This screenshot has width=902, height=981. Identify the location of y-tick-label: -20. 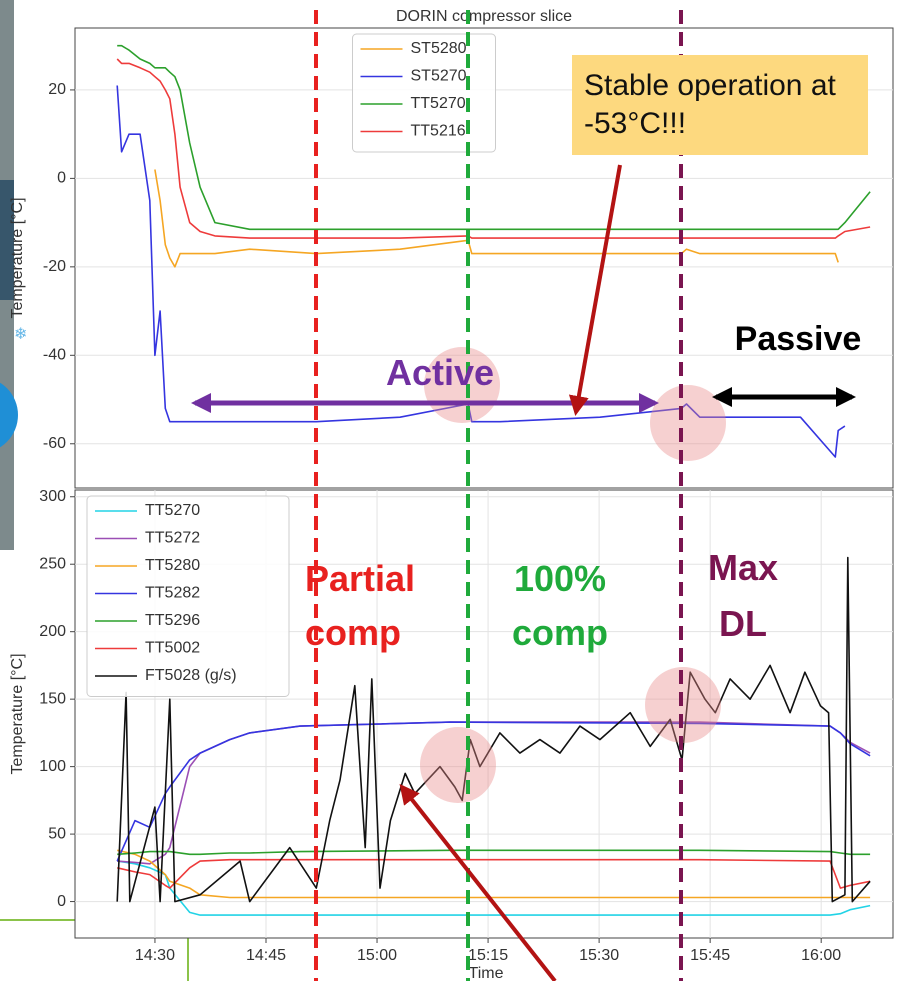
(54, 266).